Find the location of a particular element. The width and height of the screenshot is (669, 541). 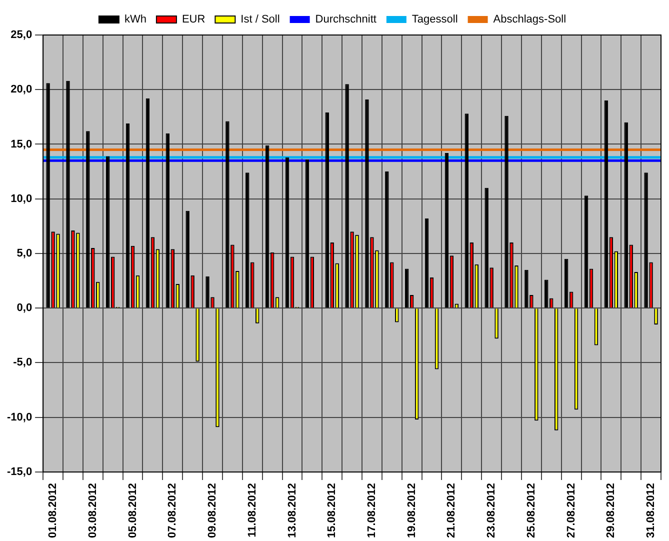

y-tick-label: 0,0 is located at coordinates (24, 308).